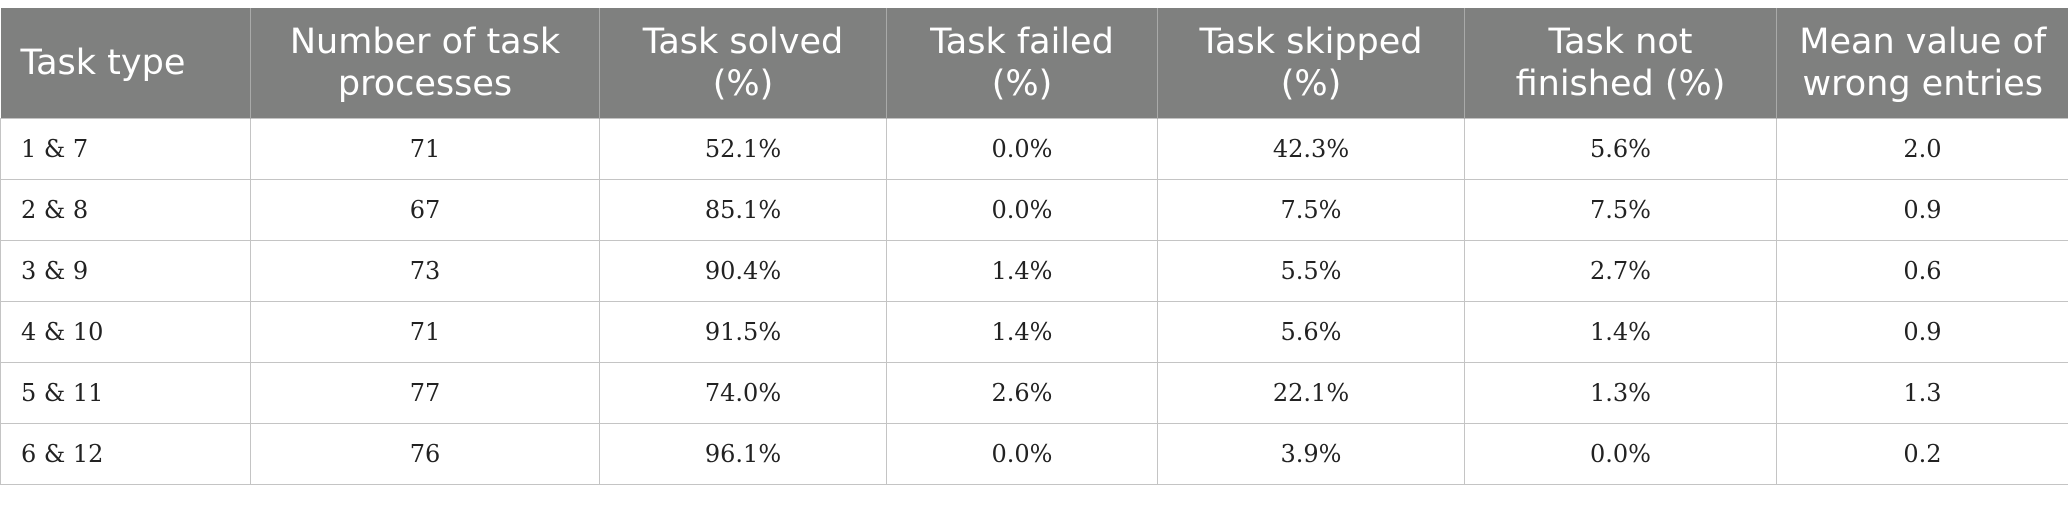  I want to click on cell-mean-wrong-entries: 1.3, so click(1922, 393).